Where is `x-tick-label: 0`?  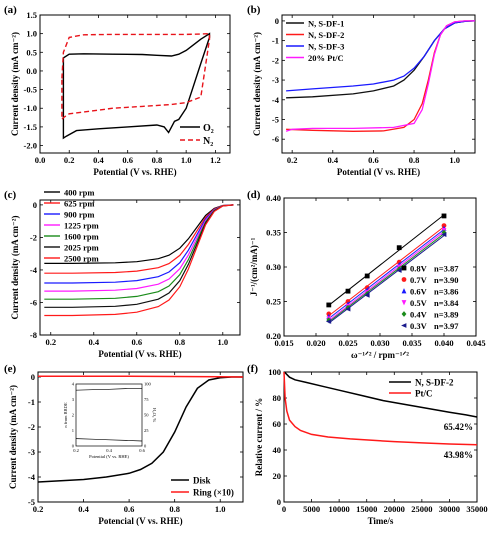
x-tick-label: 0 is located at coordinates (284, 509).